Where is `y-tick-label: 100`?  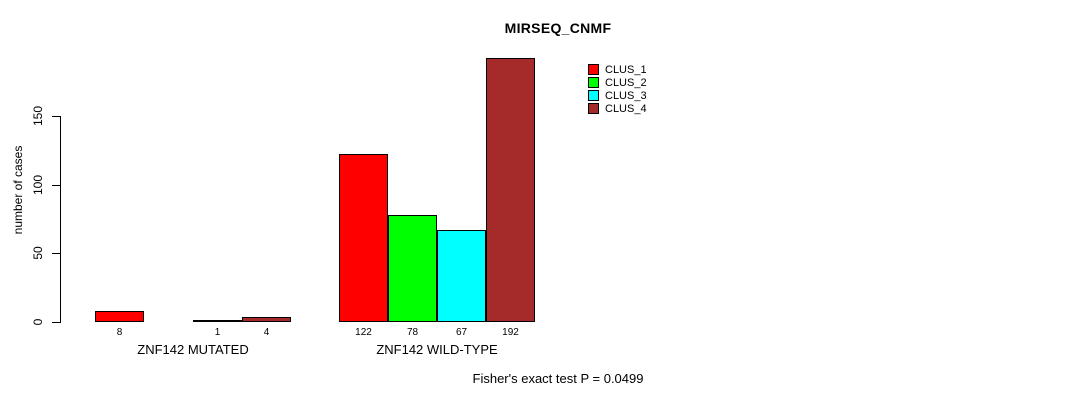 y-tick-label: 100 is located at coordinates (38, 185).